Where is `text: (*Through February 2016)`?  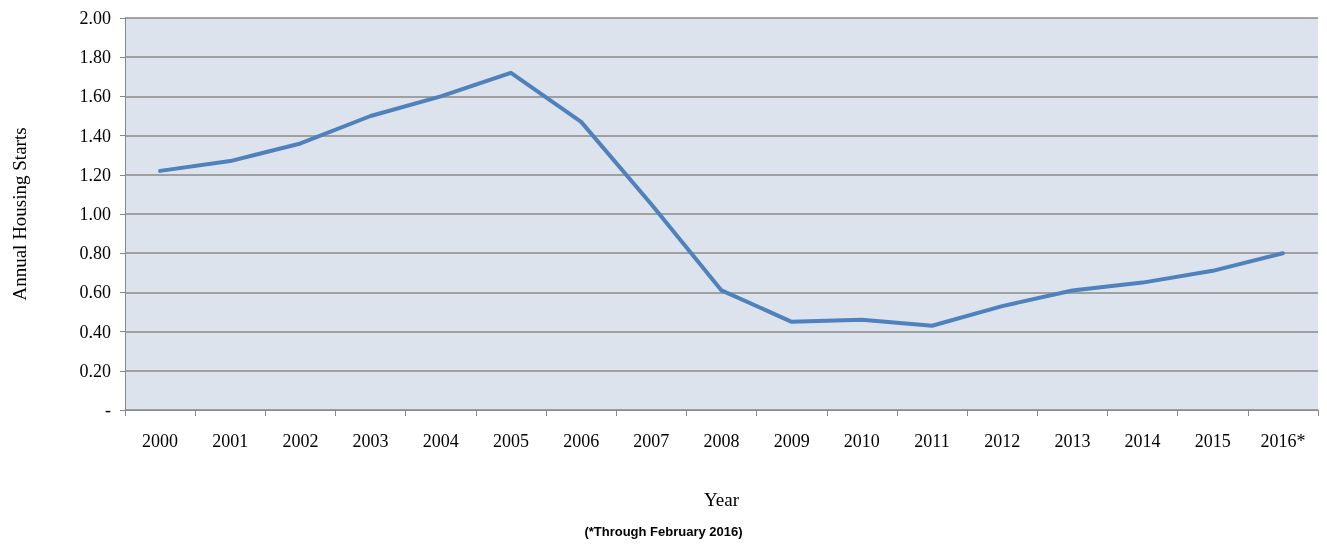 text: (*Through February 2016) is located at coordinates (663, 531).